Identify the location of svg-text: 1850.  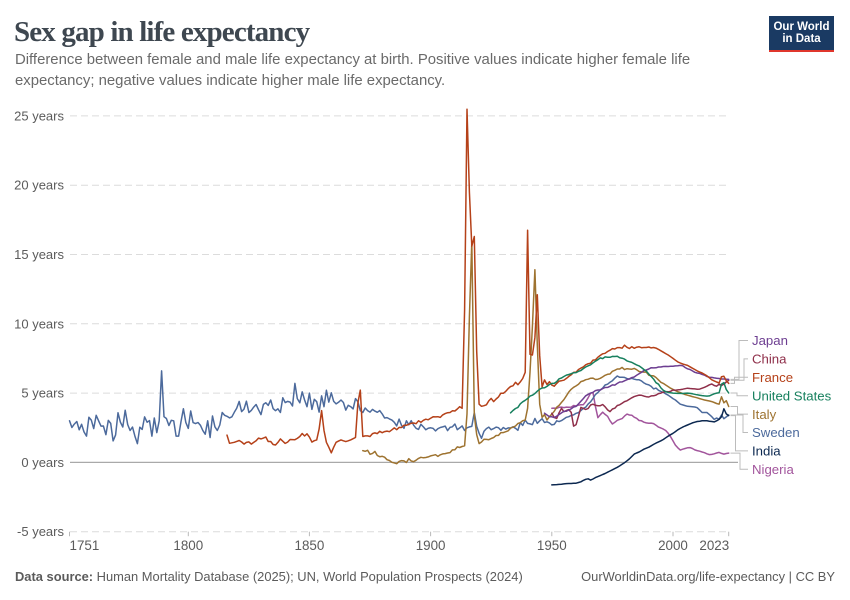
(310, 545).